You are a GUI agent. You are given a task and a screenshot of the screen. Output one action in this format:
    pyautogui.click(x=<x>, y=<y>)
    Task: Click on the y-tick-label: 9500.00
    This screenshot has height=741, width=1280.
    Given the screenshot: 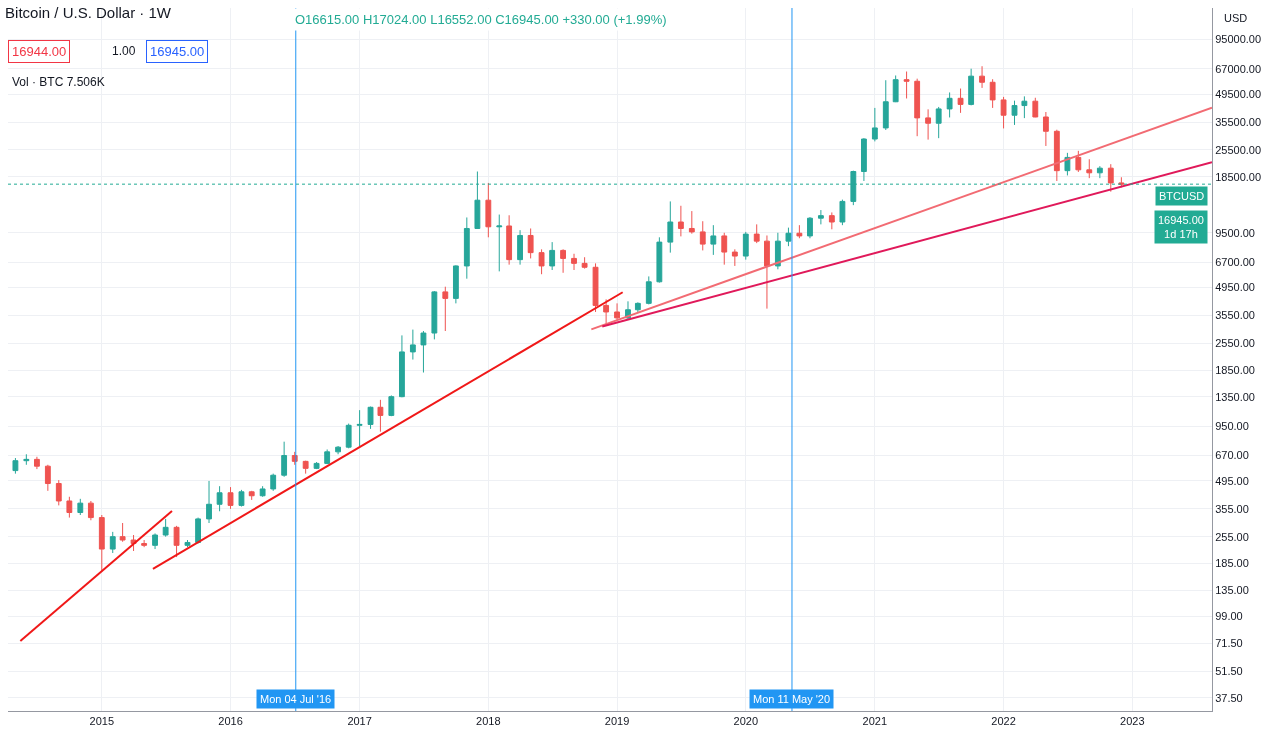 What is the action you would take?
    pyautogui.click(x=1235, y=232)
    